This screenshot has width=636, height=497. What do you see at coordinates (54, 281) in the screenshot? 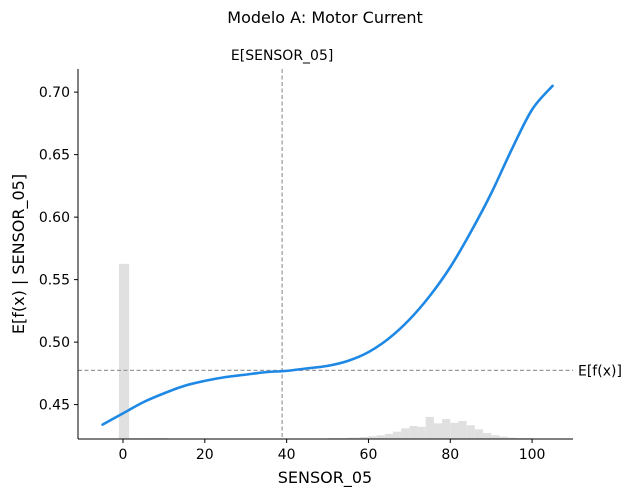
I see `y-tick-label: 0.55` at bounding box center [54, 281].